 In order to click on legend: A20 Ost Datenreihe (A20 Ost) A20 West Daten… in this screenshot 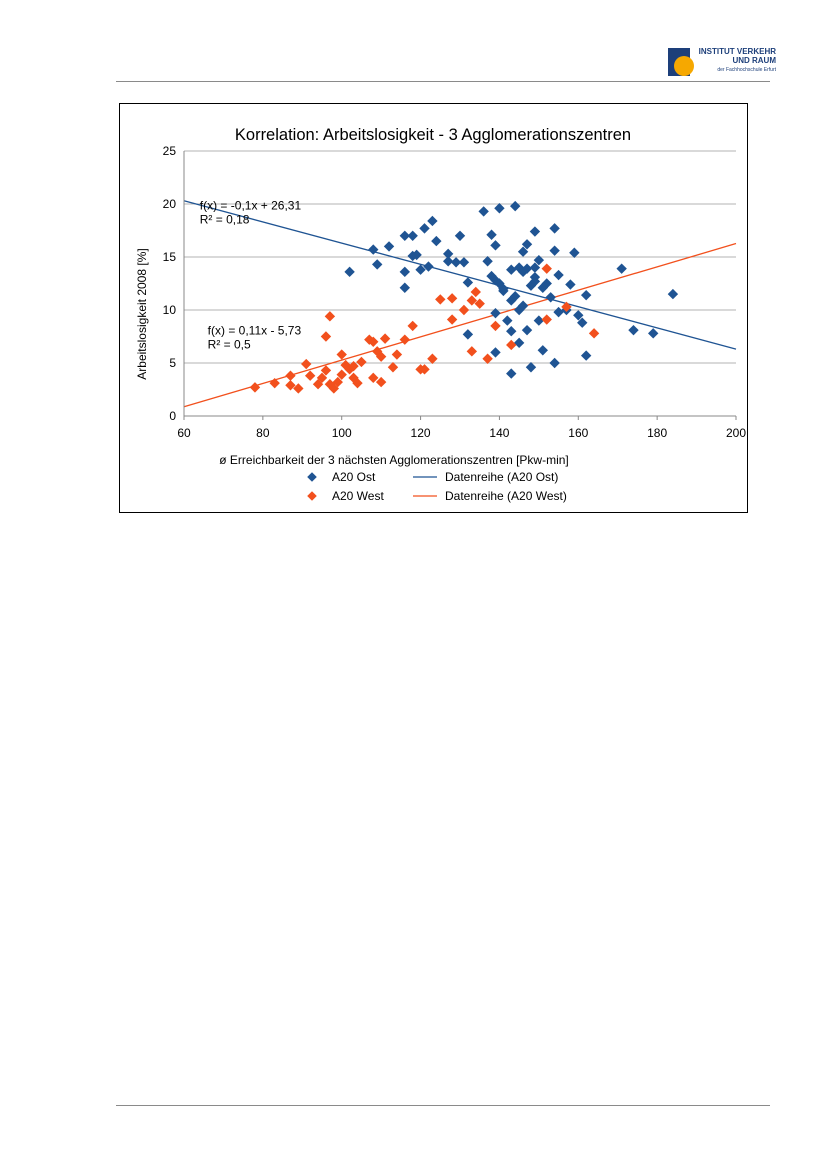, I will do `click(437, 486)`.